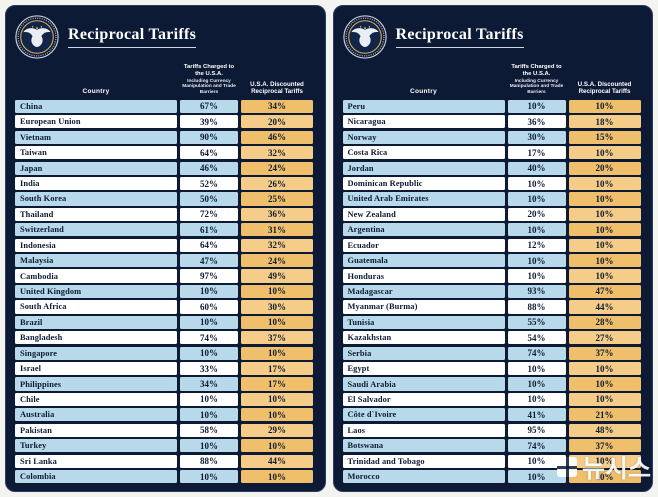 Image resolution: width=658 pixels, height=497 pixels. I want to click on presidential-seal-icon, so click(37, 37).